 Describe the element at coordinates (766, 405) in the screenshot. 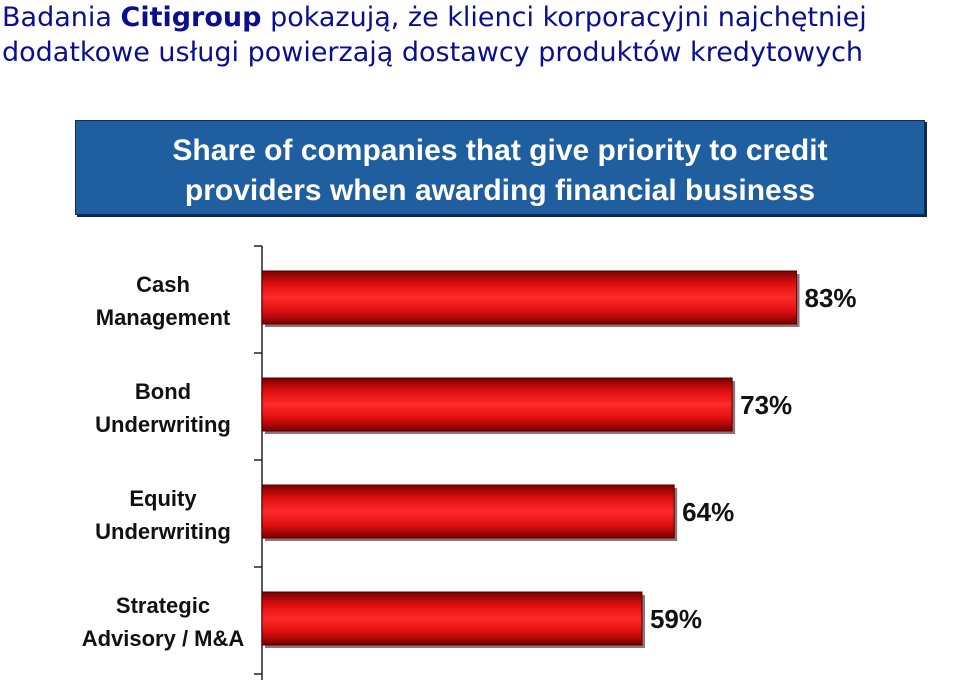

I see `bar-value-label: 73%` at that location.